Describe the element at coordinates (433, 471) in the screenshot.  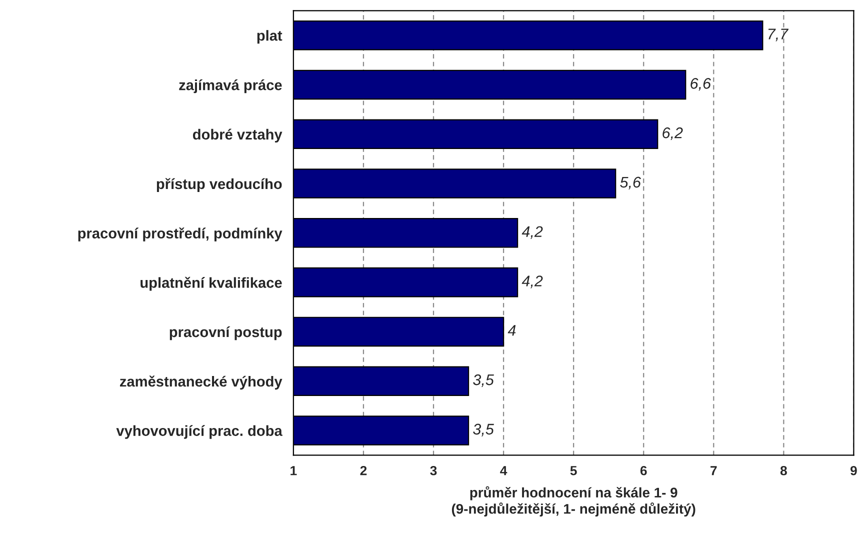
I see `x-tick-label: 3` at that location.